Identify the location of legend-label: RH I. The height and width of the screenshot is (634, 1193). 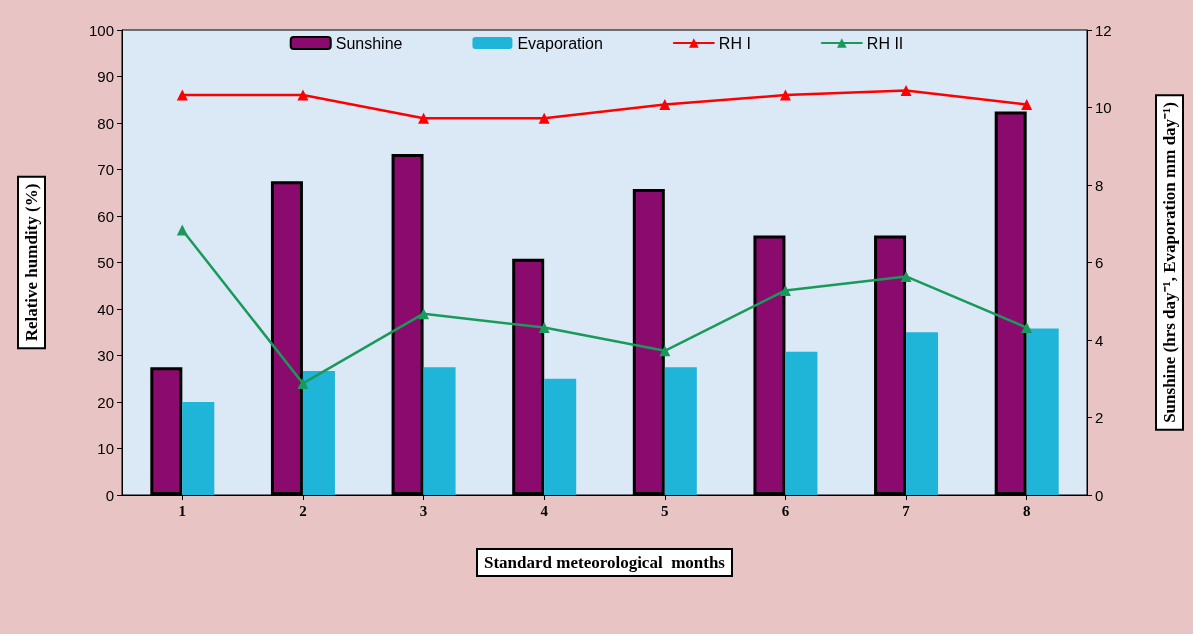
(734, 43).